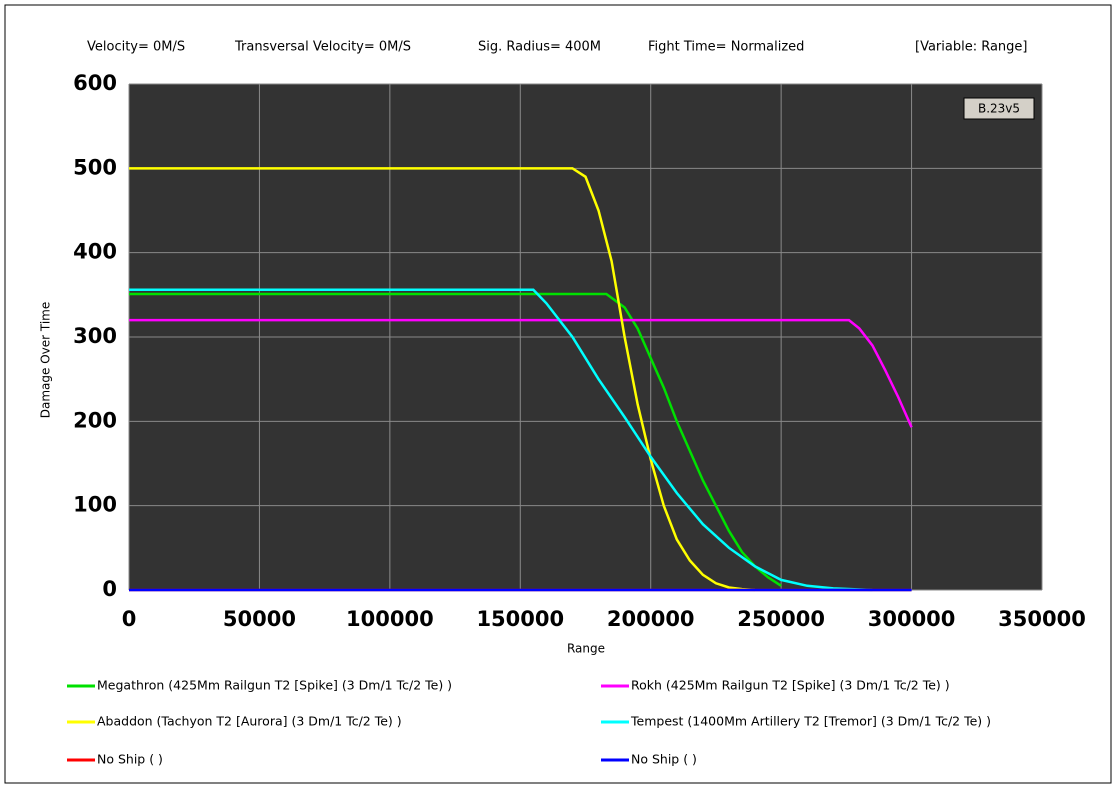  I want to click on x-tick-label: 0, so click(129, 619).